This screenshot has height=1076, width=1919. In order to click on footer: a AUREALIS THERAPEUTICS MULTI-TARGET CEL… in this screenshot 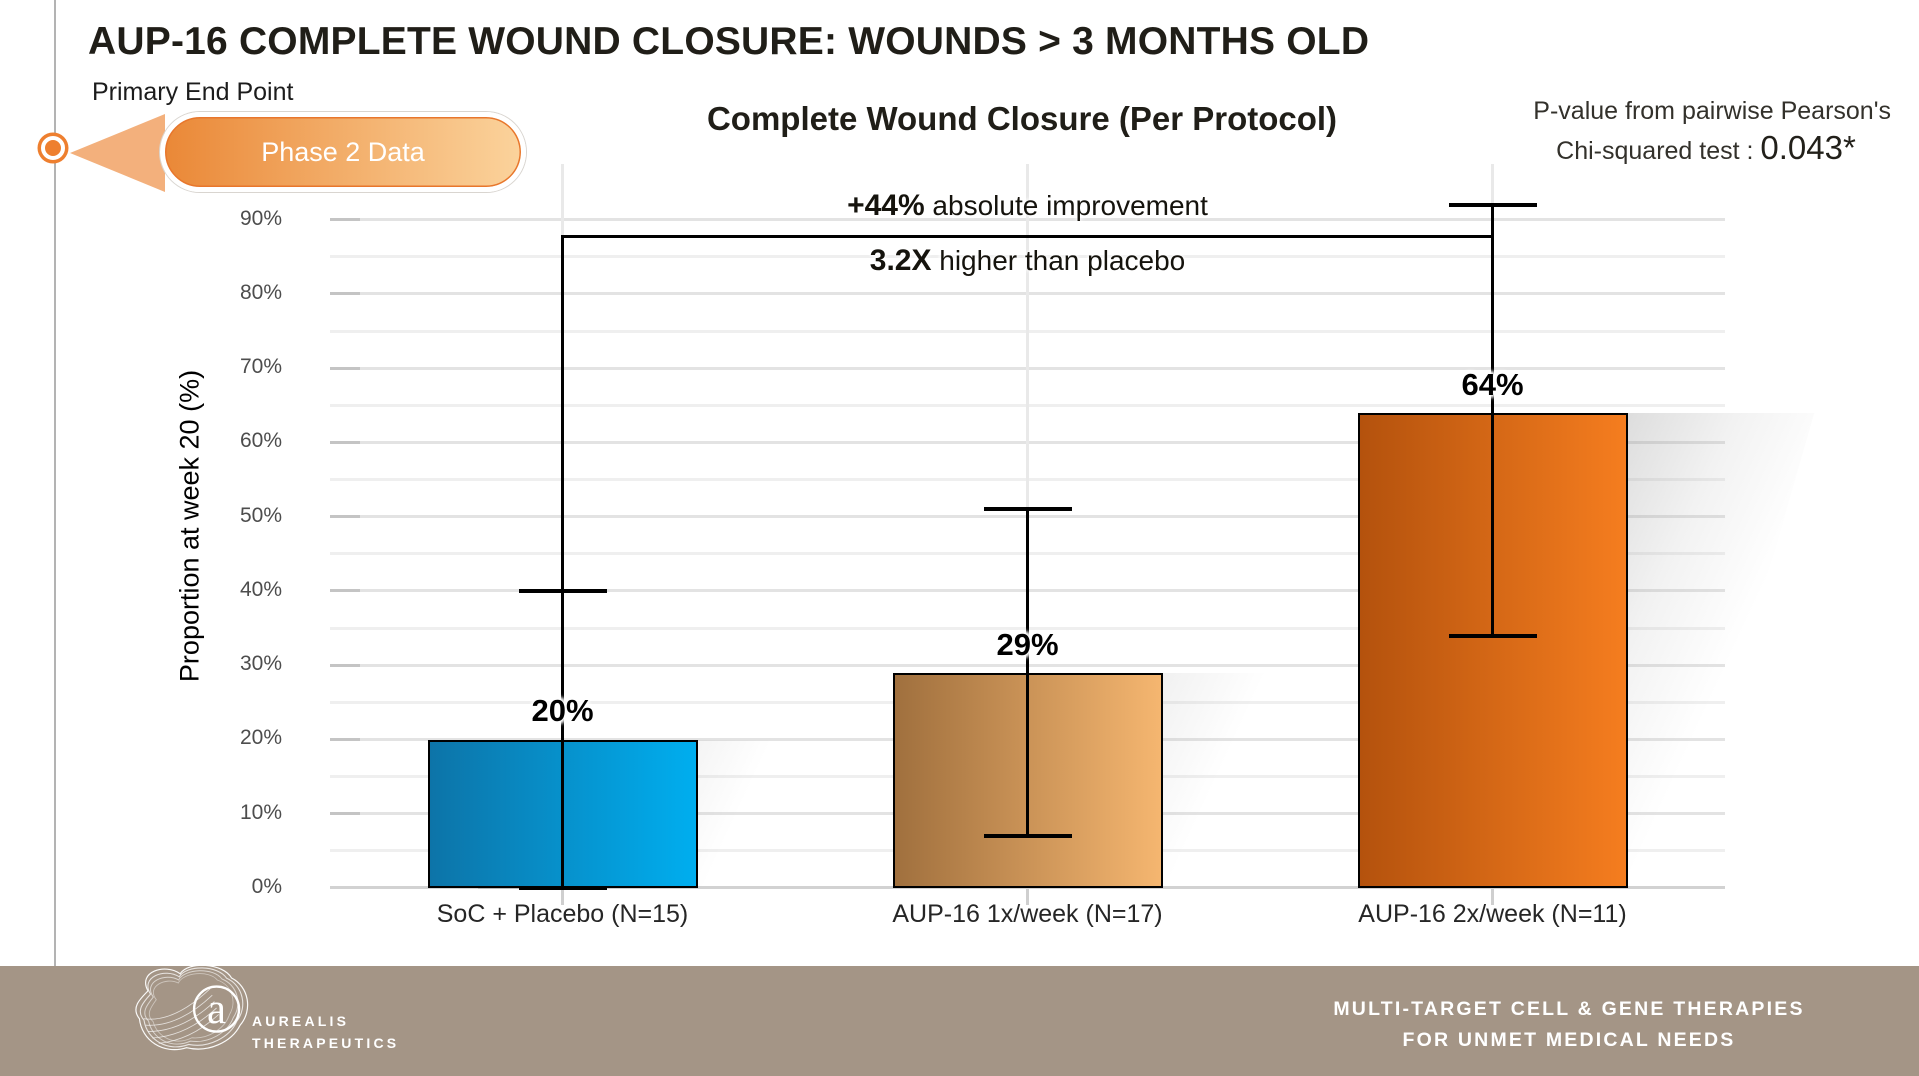, I will do `click(959, 1020)`.